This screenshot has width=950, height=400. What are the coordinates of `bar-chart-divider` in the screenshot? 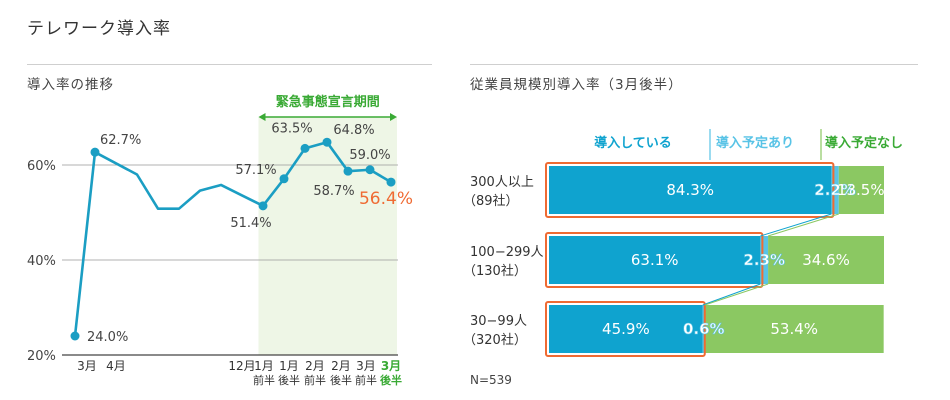 It's located at (694, 64).